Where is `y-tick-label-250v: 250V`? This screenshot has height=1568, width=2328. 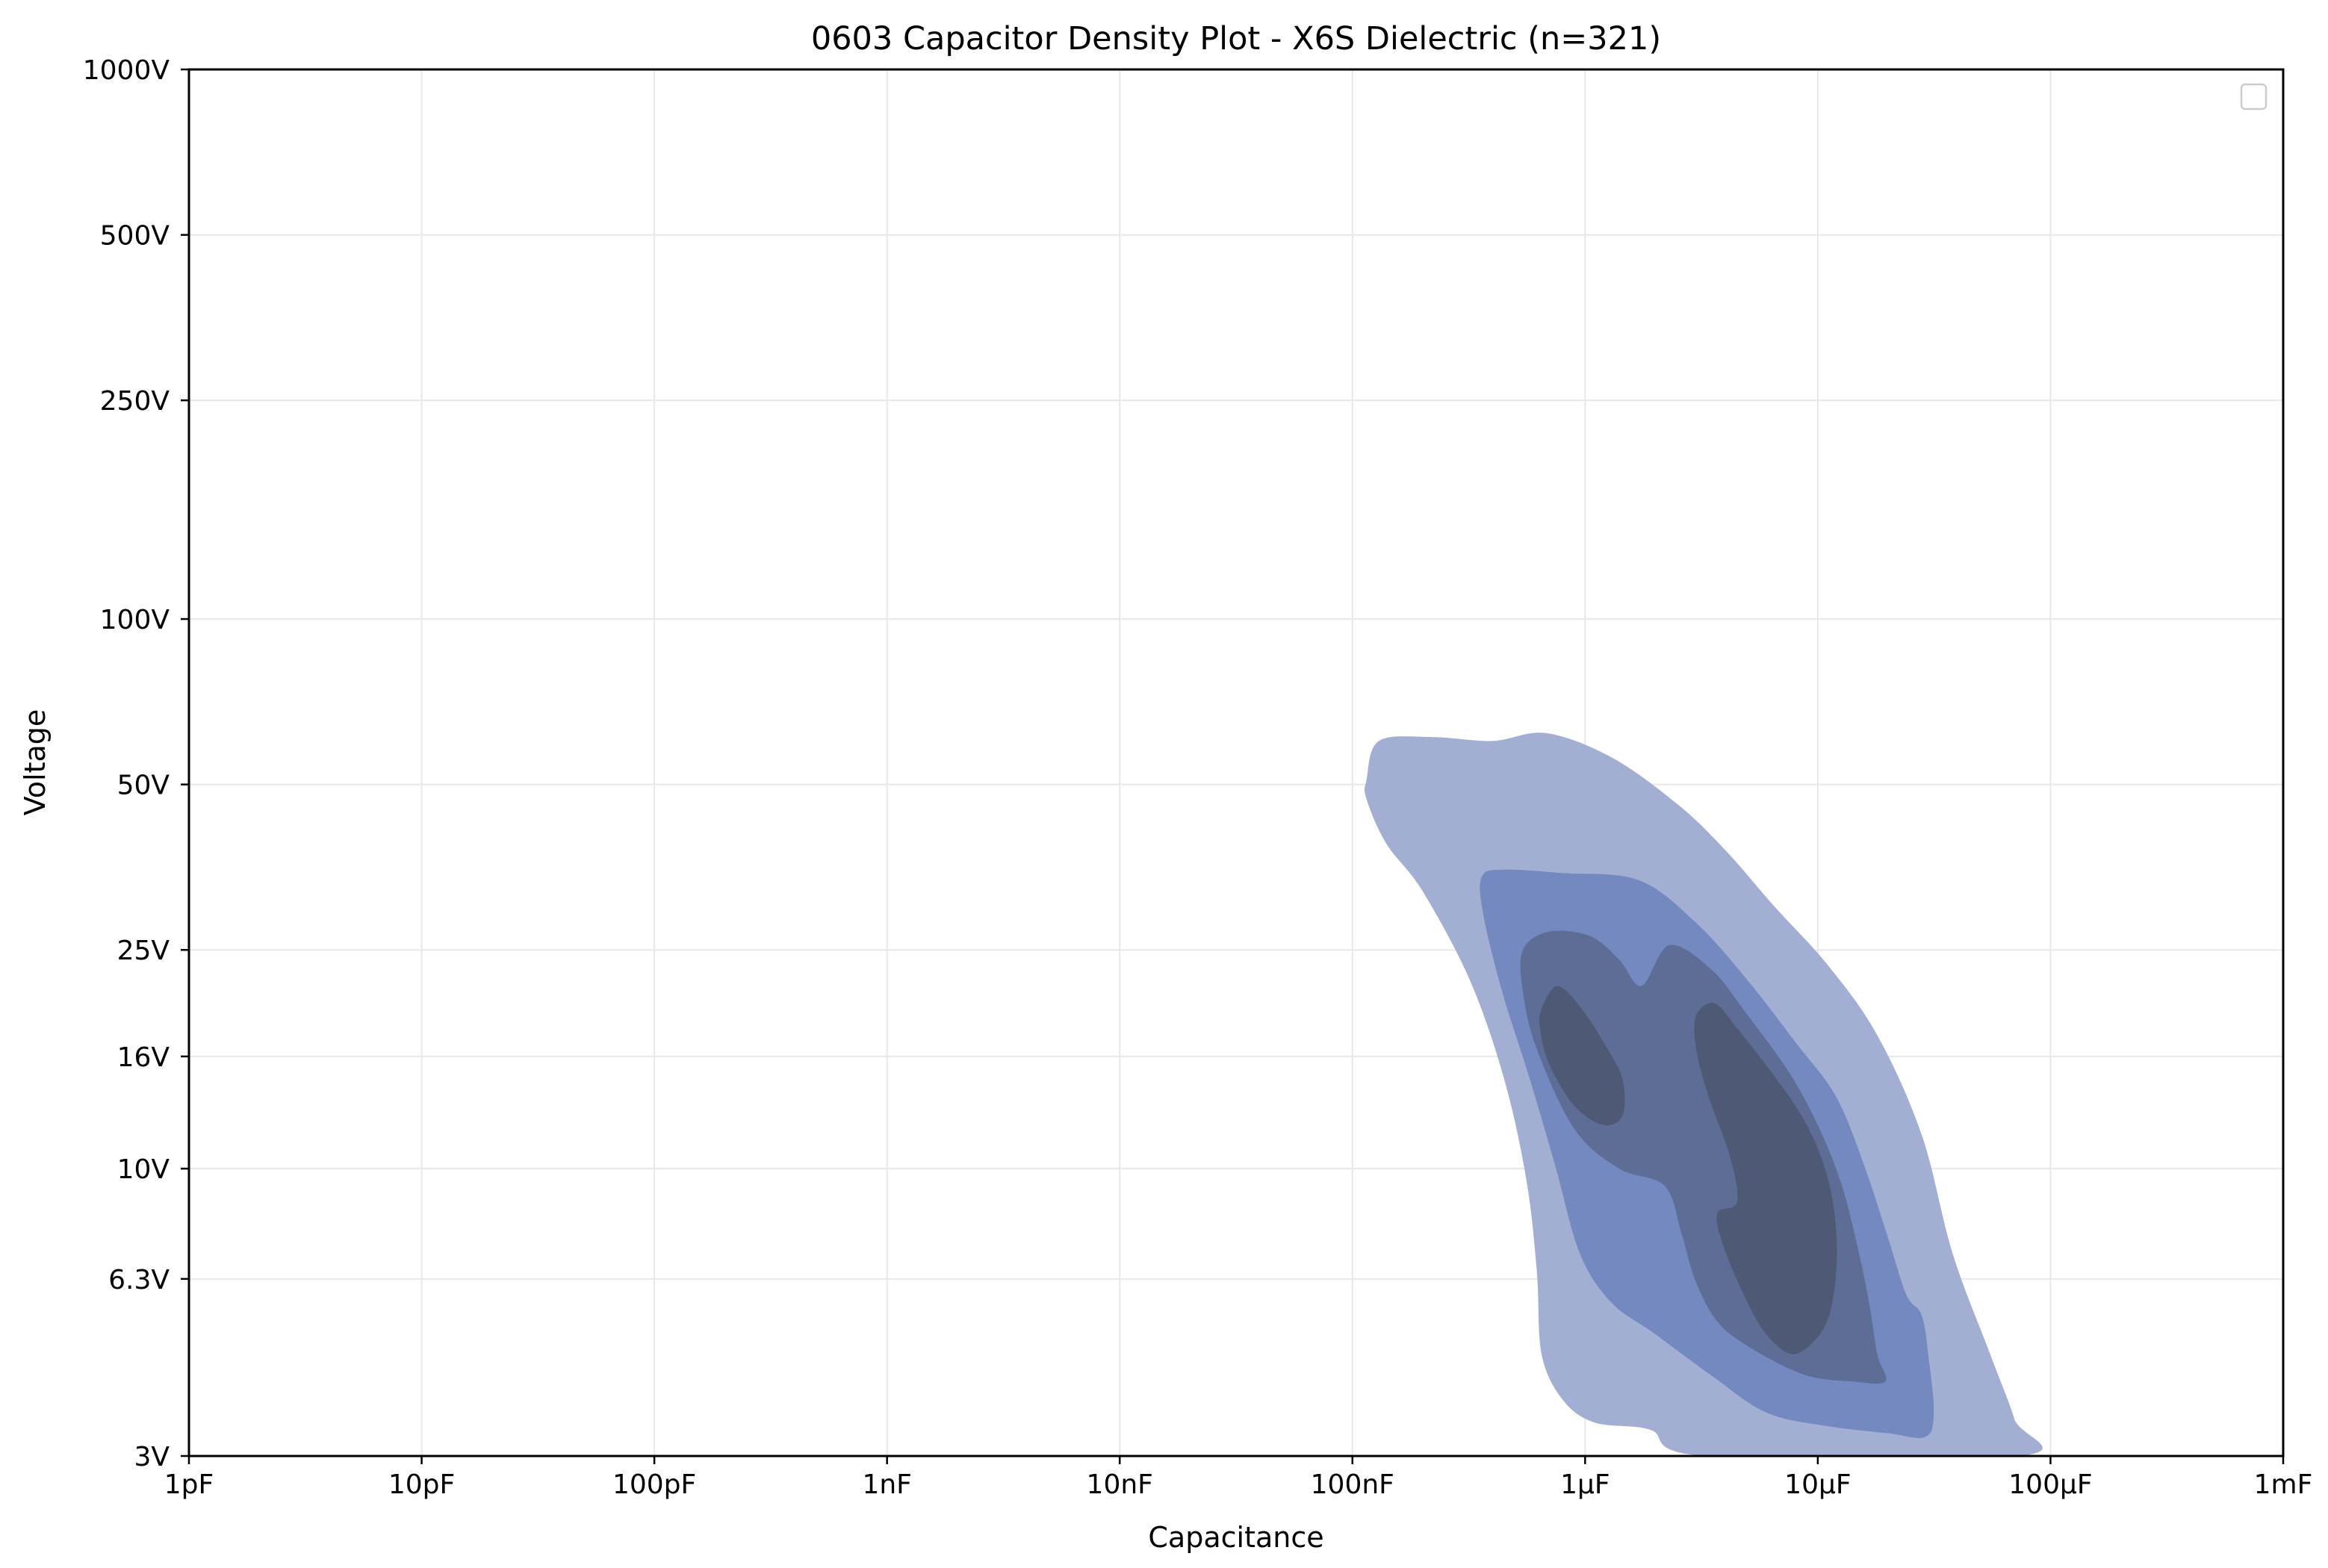 y-tick-label-250v: 250V is located at coordinates (135, 401).